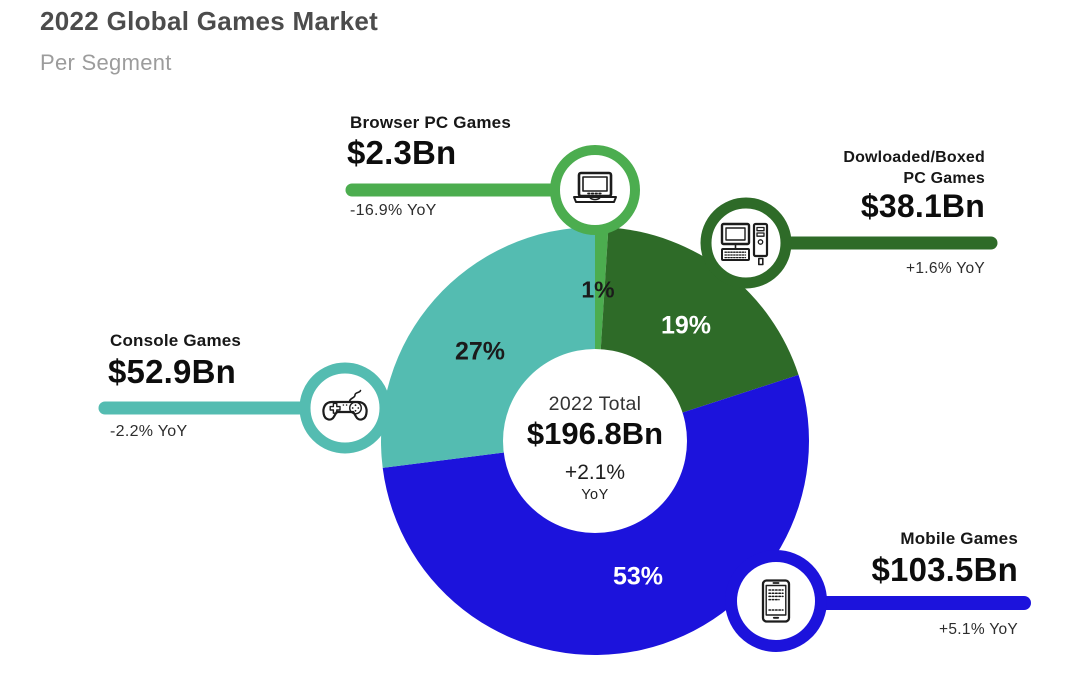 The image size is (1080, 680). Describe the element at coordinates (149, 431) in the screenshot. I see `segment-yoy-console-games: -2.2% YoY` at that location.